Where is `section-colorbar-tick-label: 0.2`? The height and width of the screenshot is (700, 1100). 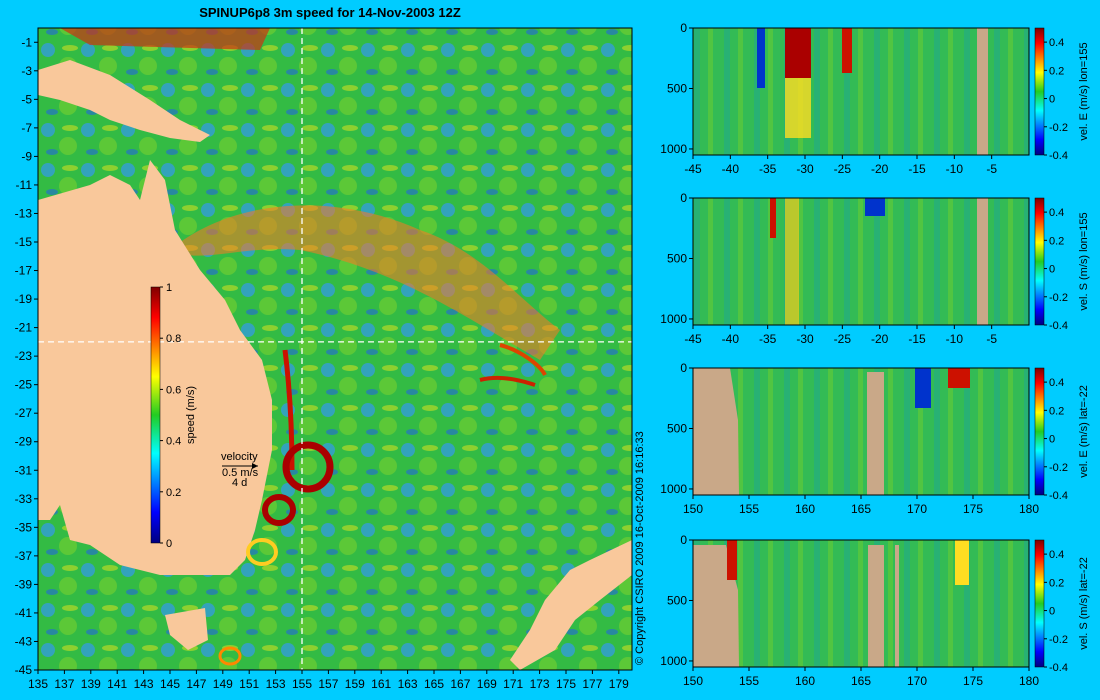
section-colorbar-tick-label: 0.2 is located at coordinates (1056, 583).